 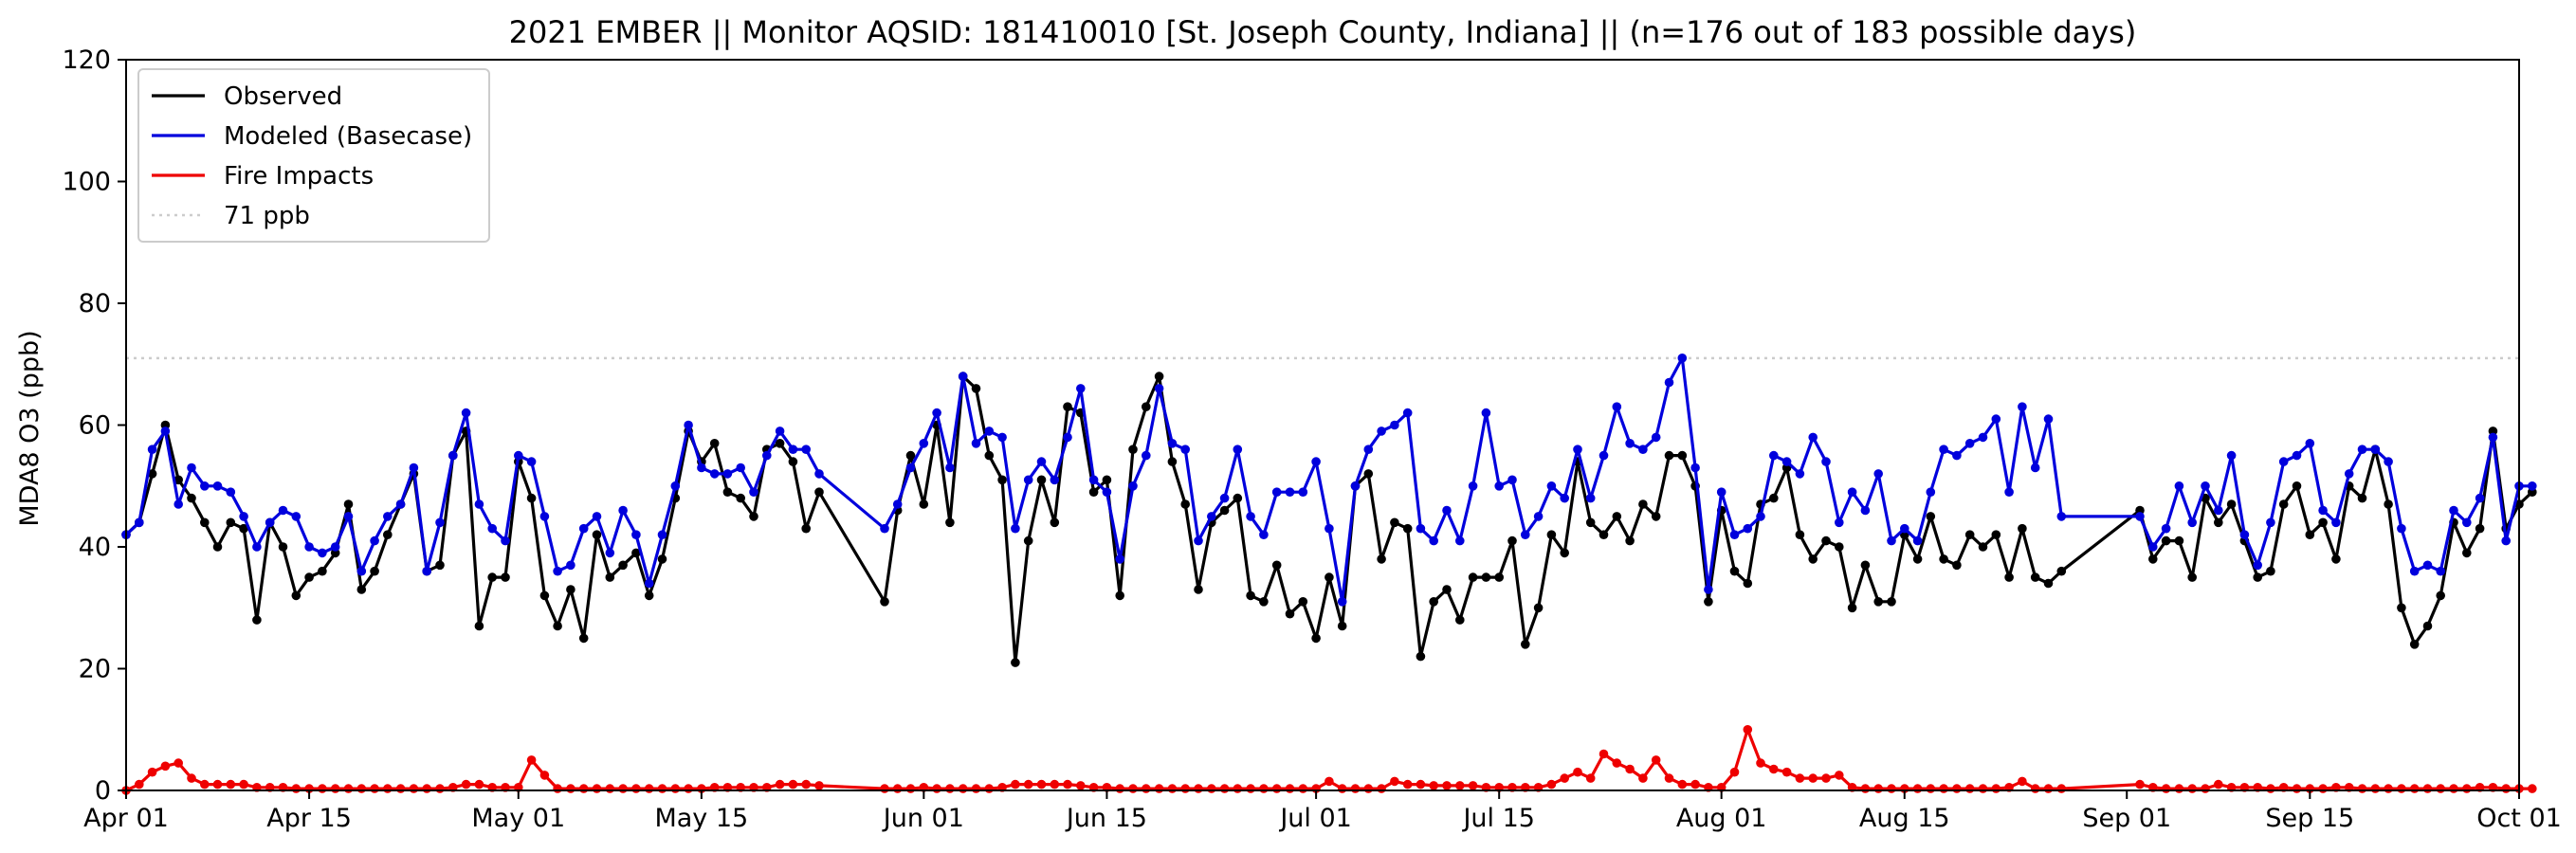 I want to click on y-tick-label: 80, so click(x=95, y=303).